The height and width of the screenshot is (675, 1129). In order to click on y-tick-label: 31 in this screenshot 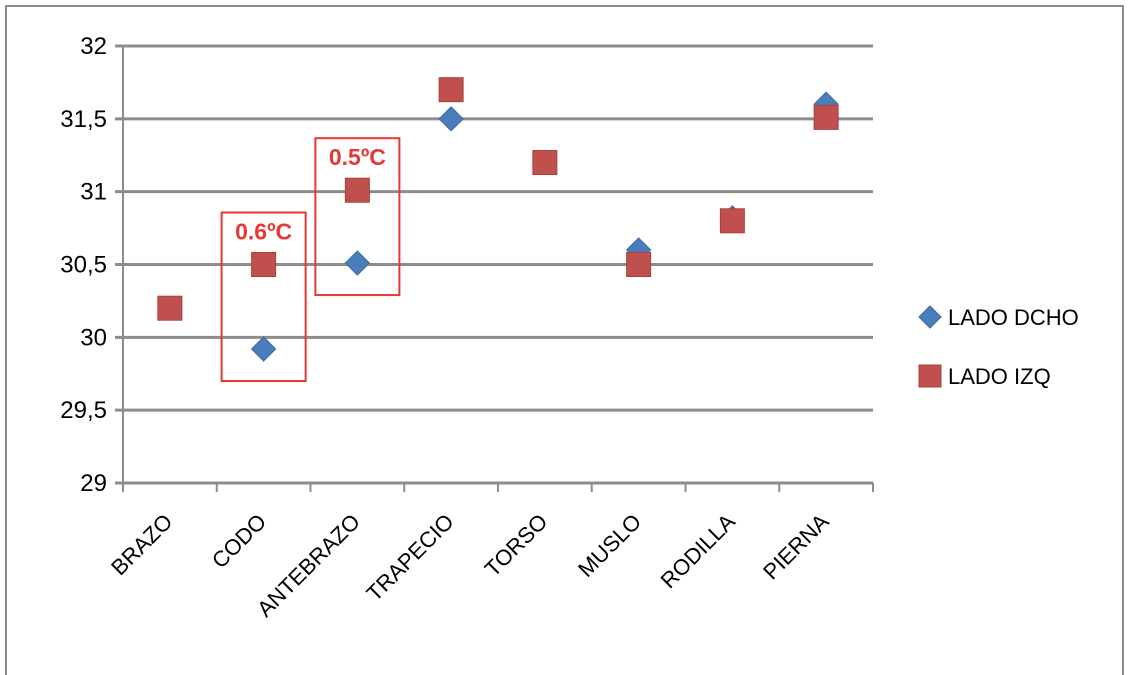, I will do `click(93, 192)`.